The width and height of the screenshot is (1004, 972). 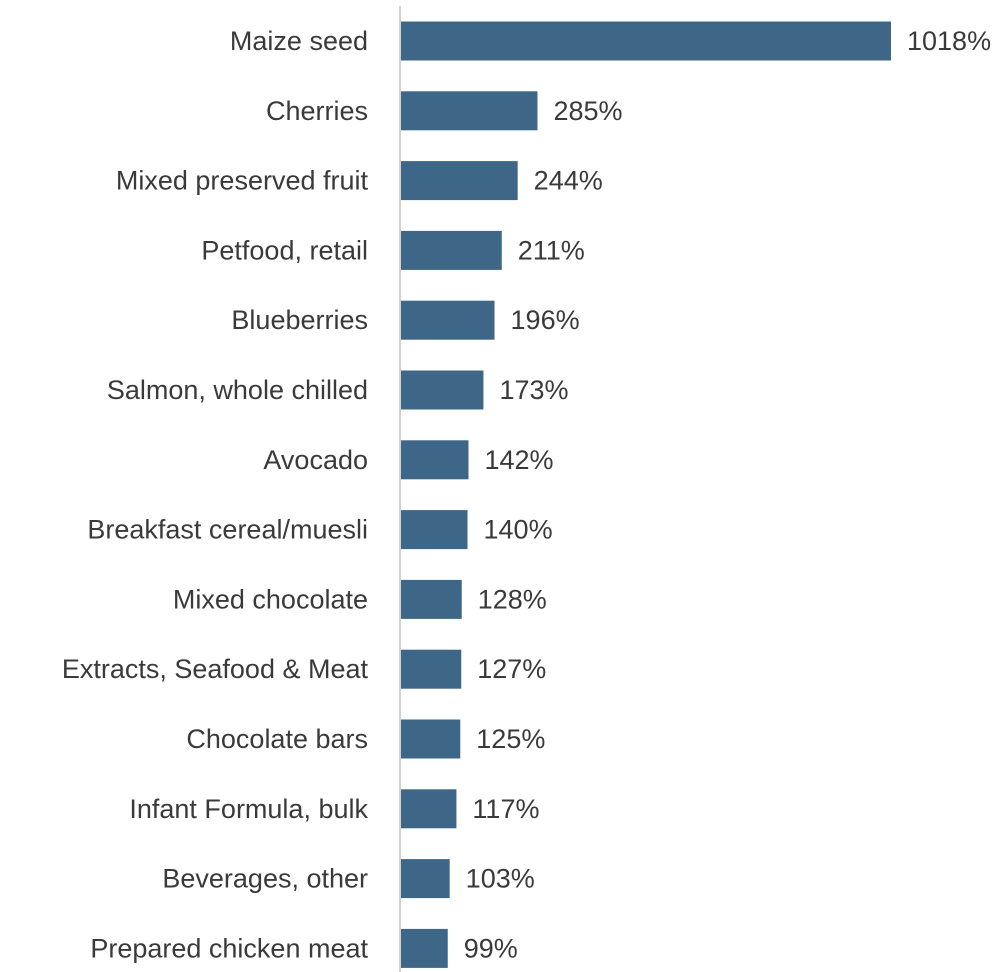 I want to click on value-label: 103%, so click(x=500, y=879).